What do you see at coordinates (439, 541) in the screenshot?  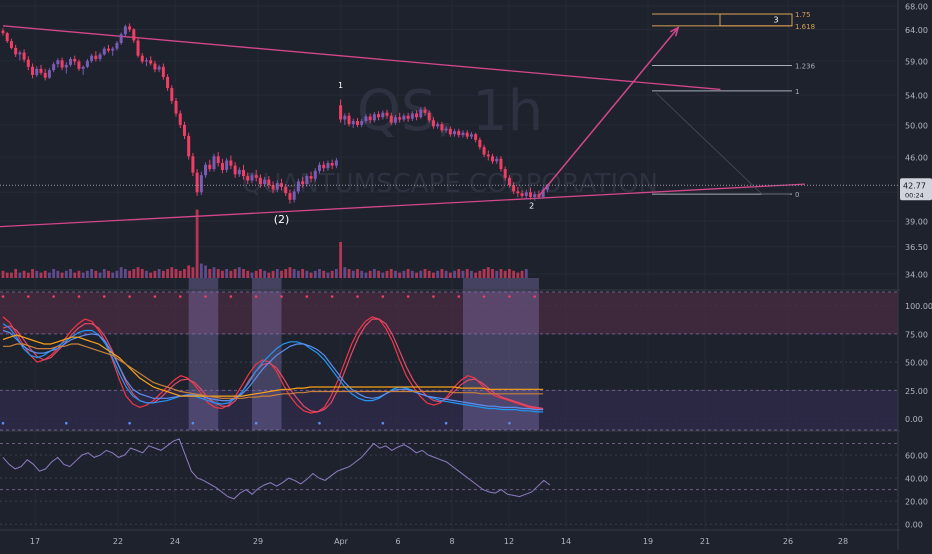 I see `time-axis: 17 22 24 29 Apr 6 8 12 14 19 21 26 28` at bounding box center [439, 541].